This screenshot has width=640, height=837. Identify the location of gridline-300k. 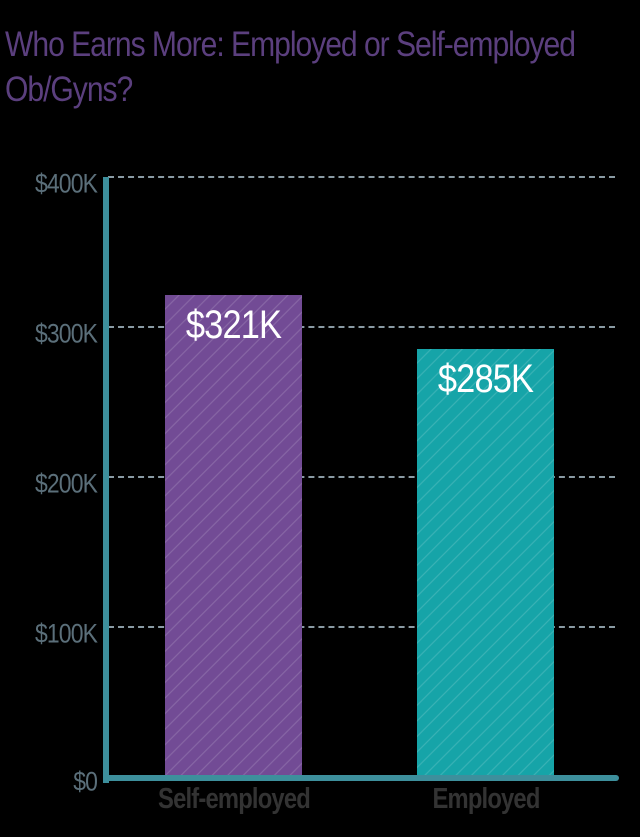
(361, 327).